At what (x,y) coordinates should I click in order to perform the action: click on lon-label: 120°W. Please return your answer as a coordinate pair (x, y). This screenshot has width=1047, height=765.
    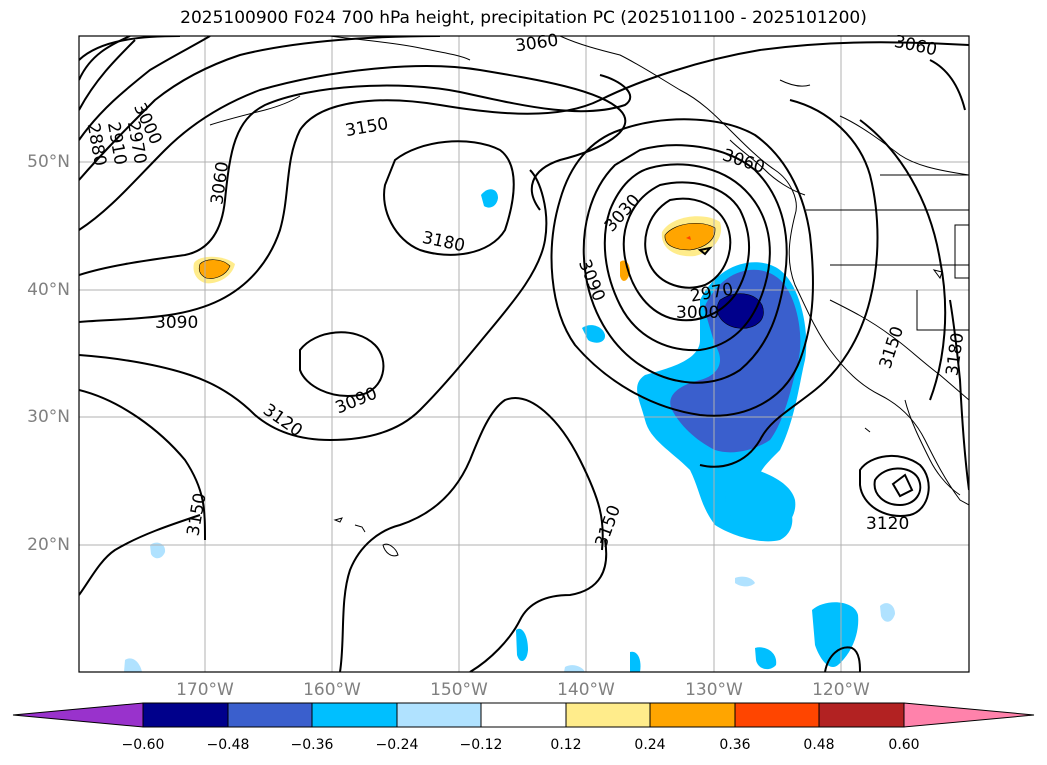
    Looking at the image, I should click on (841, 690).